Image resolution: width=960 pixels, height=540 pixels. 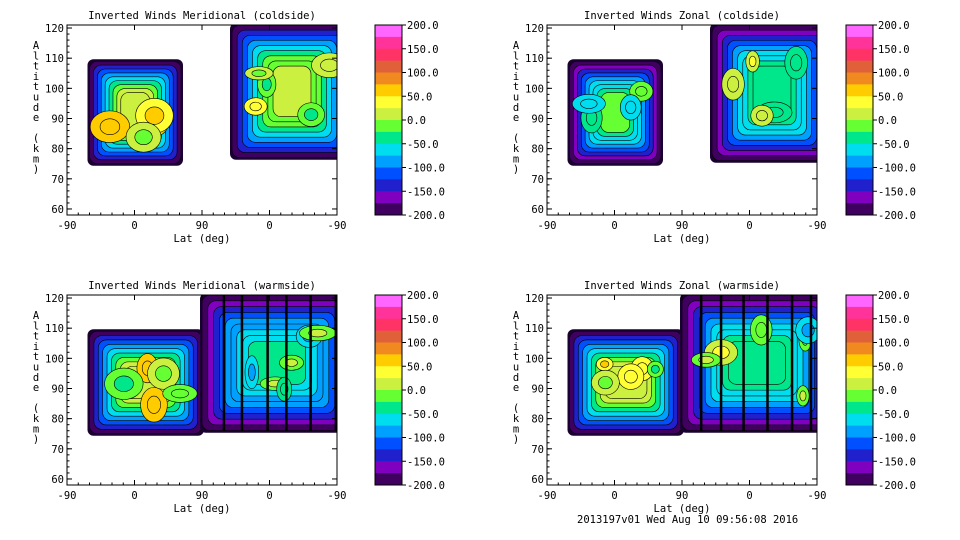 I want to click on chart-title: Inverted Winds Meridional (coldside), so click(x=202, y=16).